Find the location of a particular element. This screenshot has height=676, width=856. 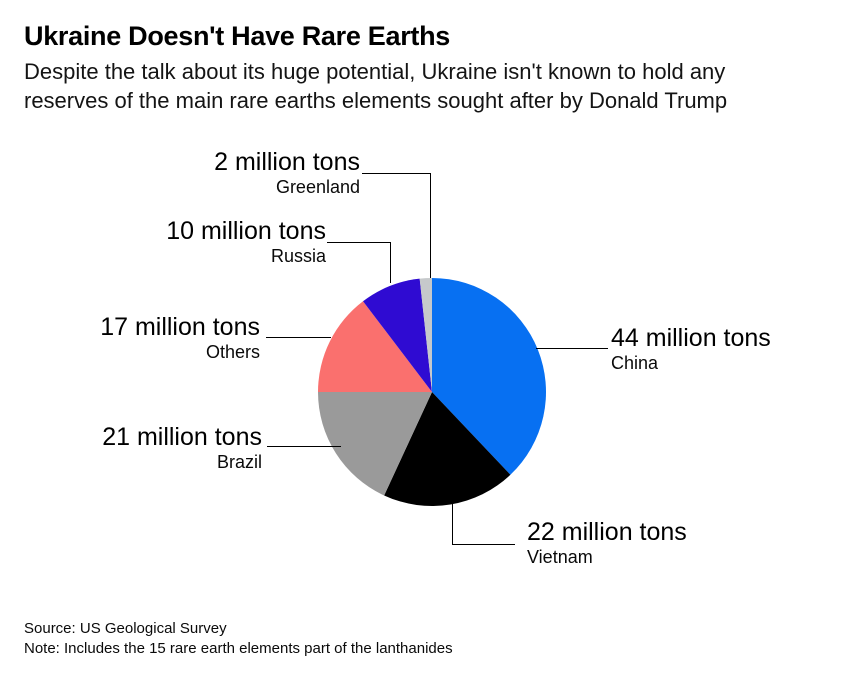

callout-value-russia: 10 million tons is located at coordinates (246, 231).